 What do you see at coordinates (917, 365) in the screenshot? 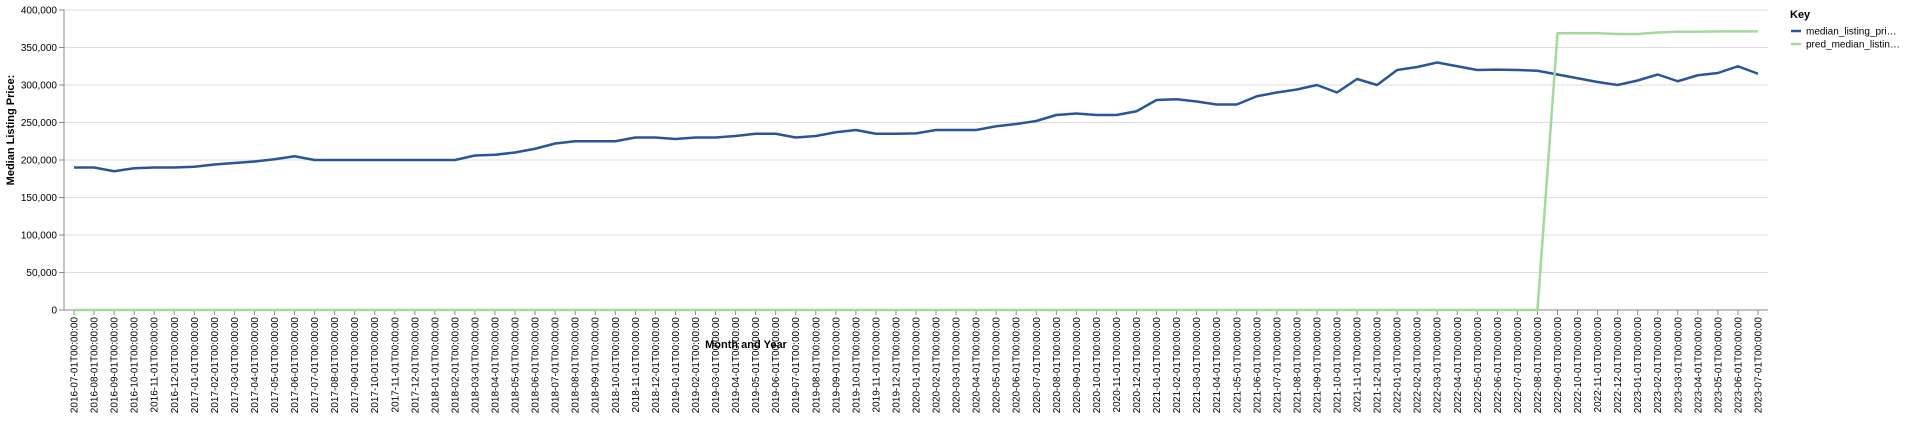
I see `x-tick-label: 2020-01-01T00:00:00` at bounding box center [917, 365].